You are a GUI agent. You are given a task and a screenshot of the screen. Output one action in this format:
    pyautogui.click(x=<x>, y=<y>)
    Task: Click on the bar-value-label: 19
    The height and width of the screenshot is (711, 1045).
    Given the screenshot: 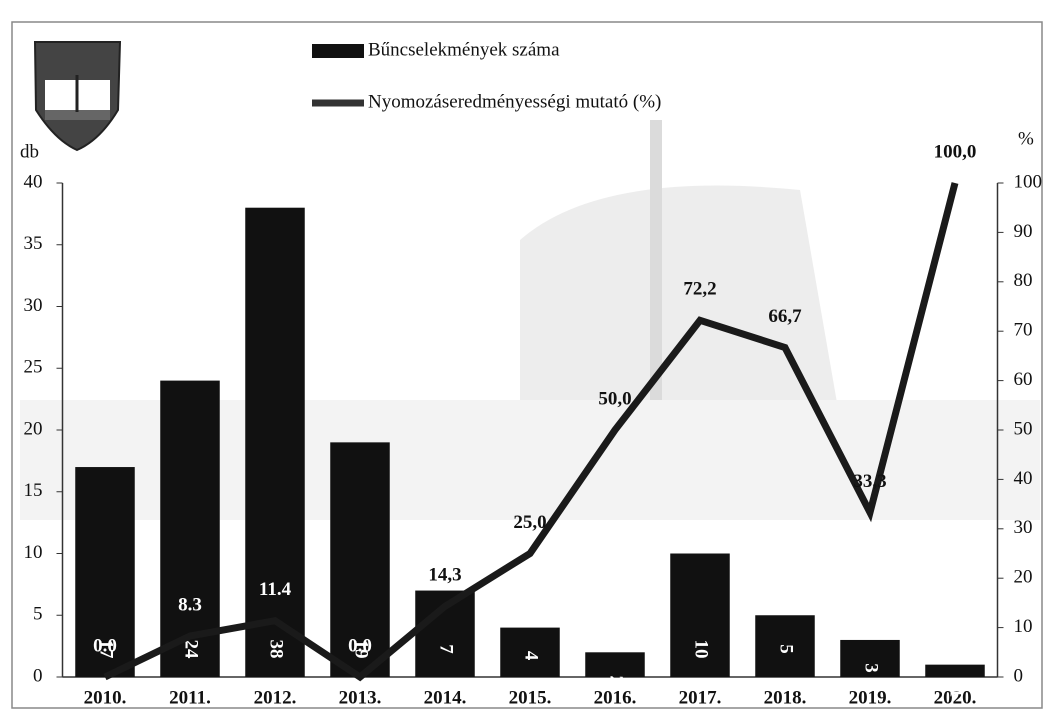 What is the action you would take?
    pyautogui.click(x=361, y=649)
    